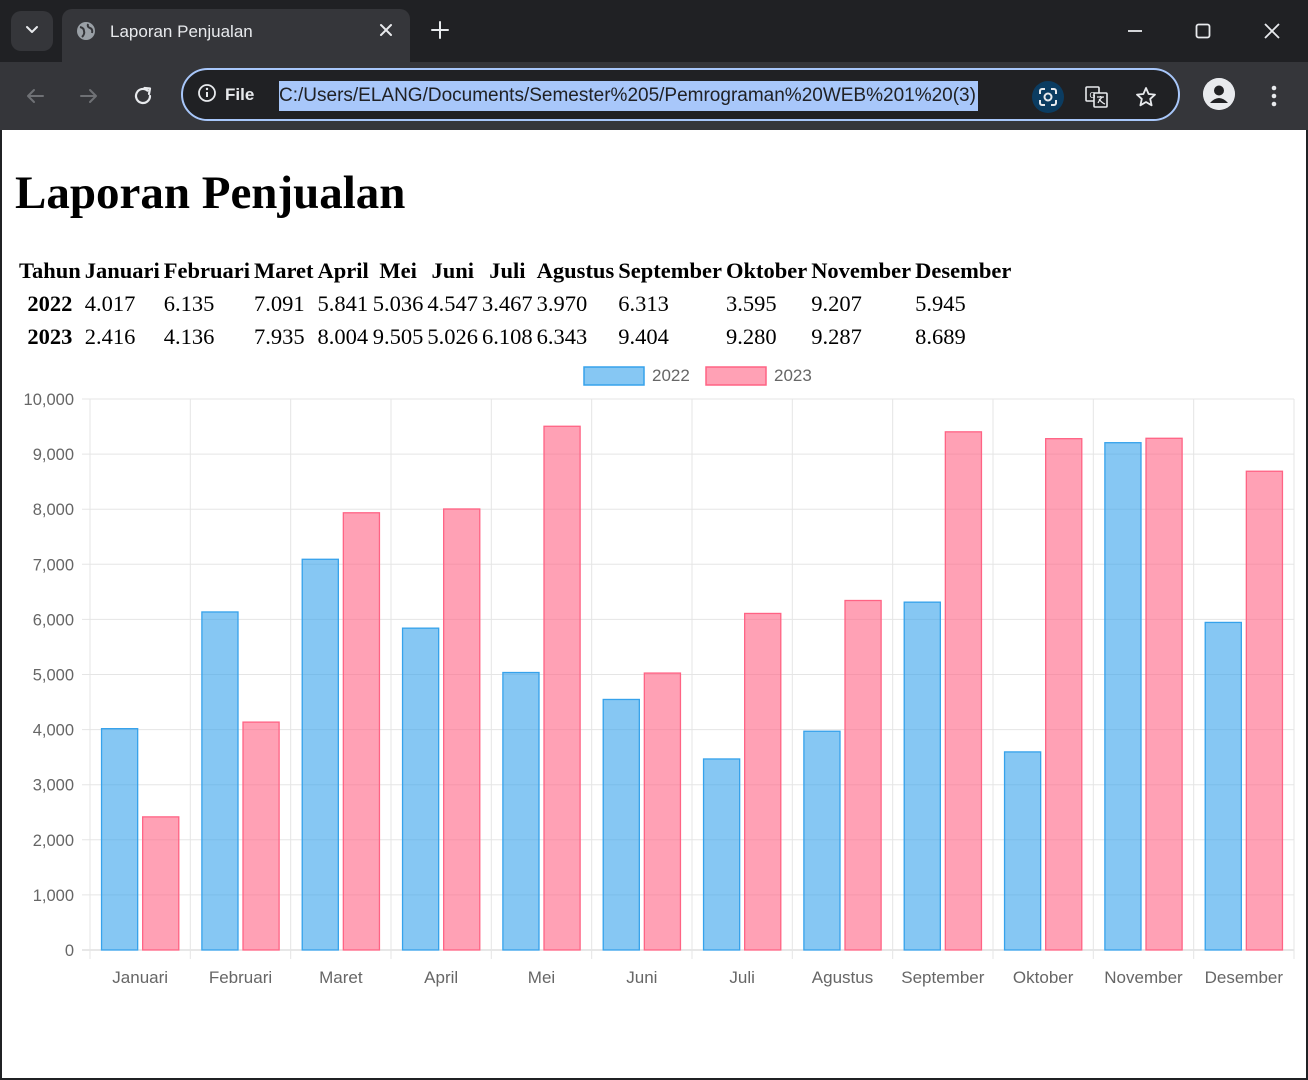  Describe the element at coordinates (507, 336) in the screenshot. I see `table-cell: 6.108` at that location.